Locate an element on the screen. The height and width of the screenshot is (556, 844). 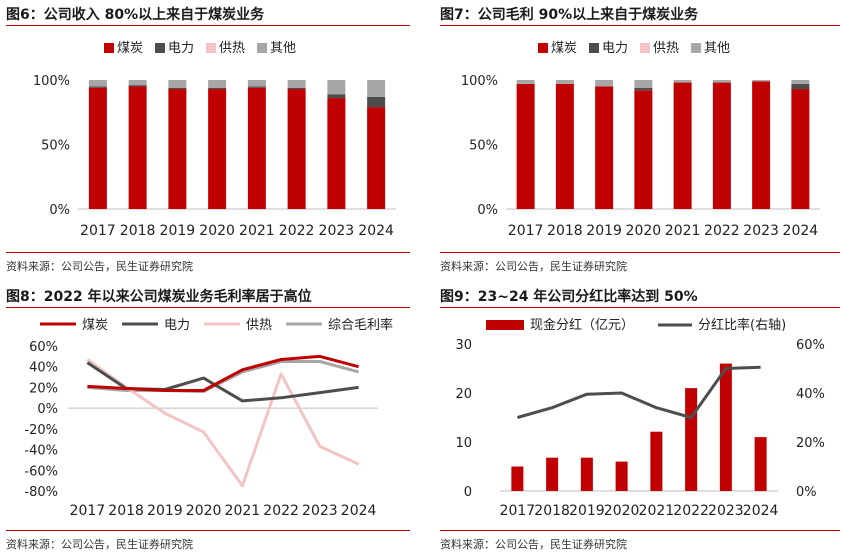
y2-tick-label: 40% is located at coordinates (810, 394).